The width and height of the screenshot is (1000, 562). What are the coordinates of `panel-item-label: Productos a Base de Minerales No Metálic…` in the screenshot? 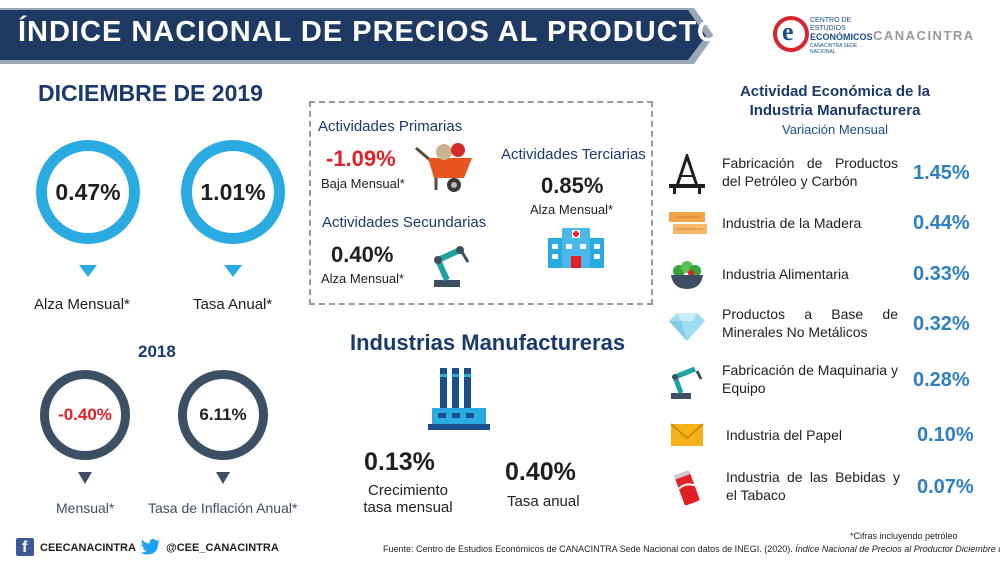 It's located at (810, 323).